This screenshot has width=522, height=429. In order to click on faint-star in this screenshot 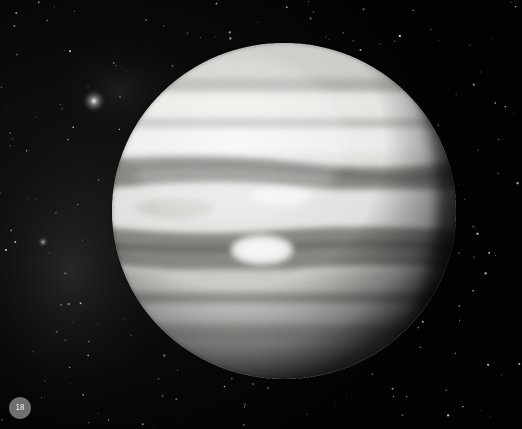, I will do `click(43, 242)`.